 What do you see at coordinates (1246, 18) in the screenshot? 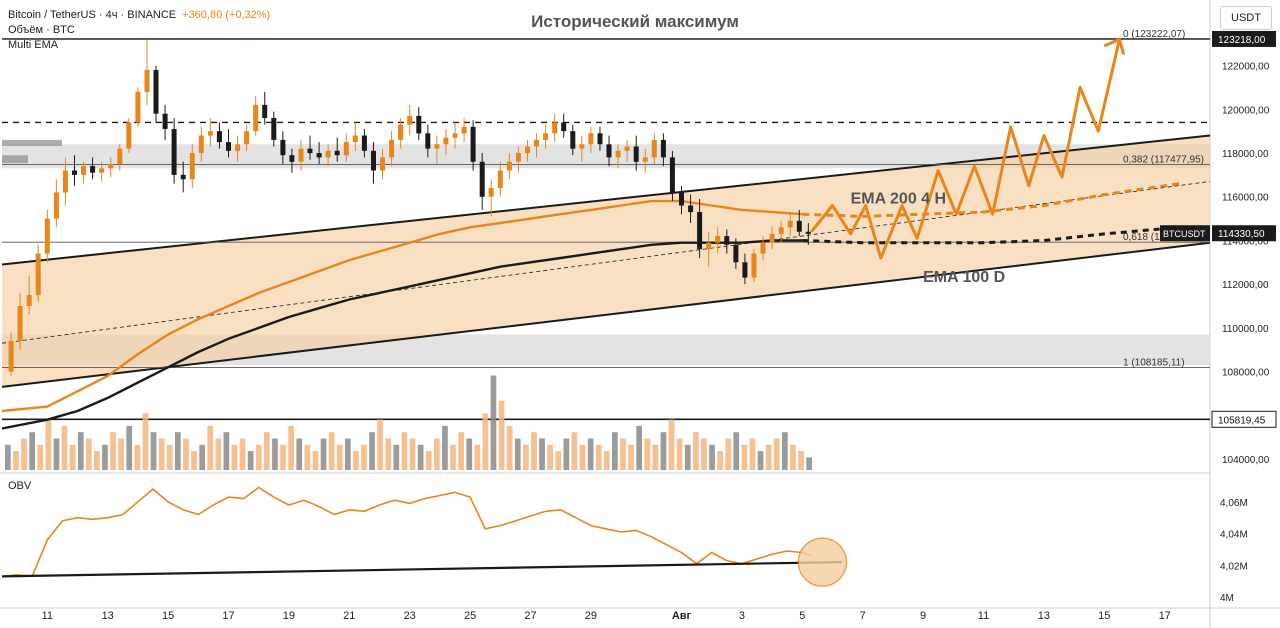
I see `currency-button: USDT` at bounding box center [1246, 18].